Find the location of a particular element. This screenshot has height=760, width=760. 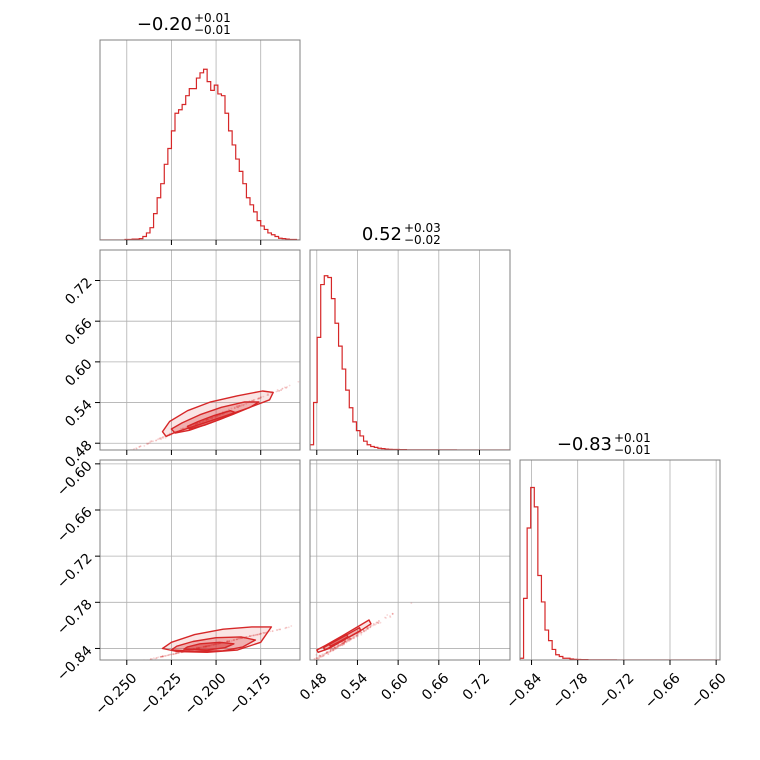

hist-title-plus: +0.01 is located at coordinates (212, 18).